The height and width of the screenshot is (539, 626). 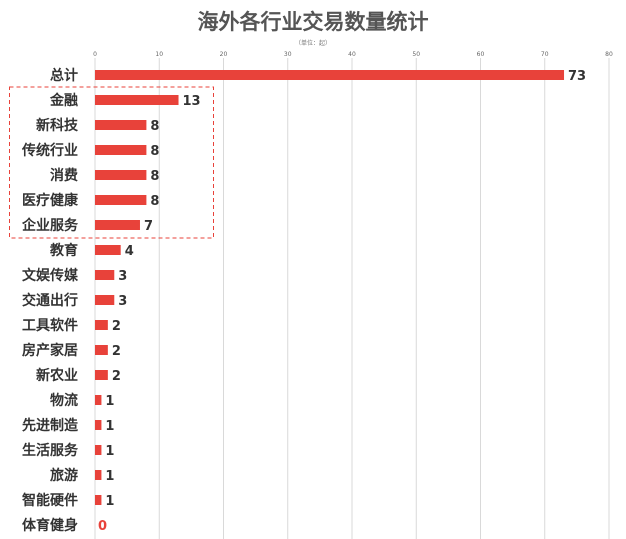 What do you see at coordinates (63, 100) in the screenshot?
I see `category-label: 金融` at bounding box center [63, 100].